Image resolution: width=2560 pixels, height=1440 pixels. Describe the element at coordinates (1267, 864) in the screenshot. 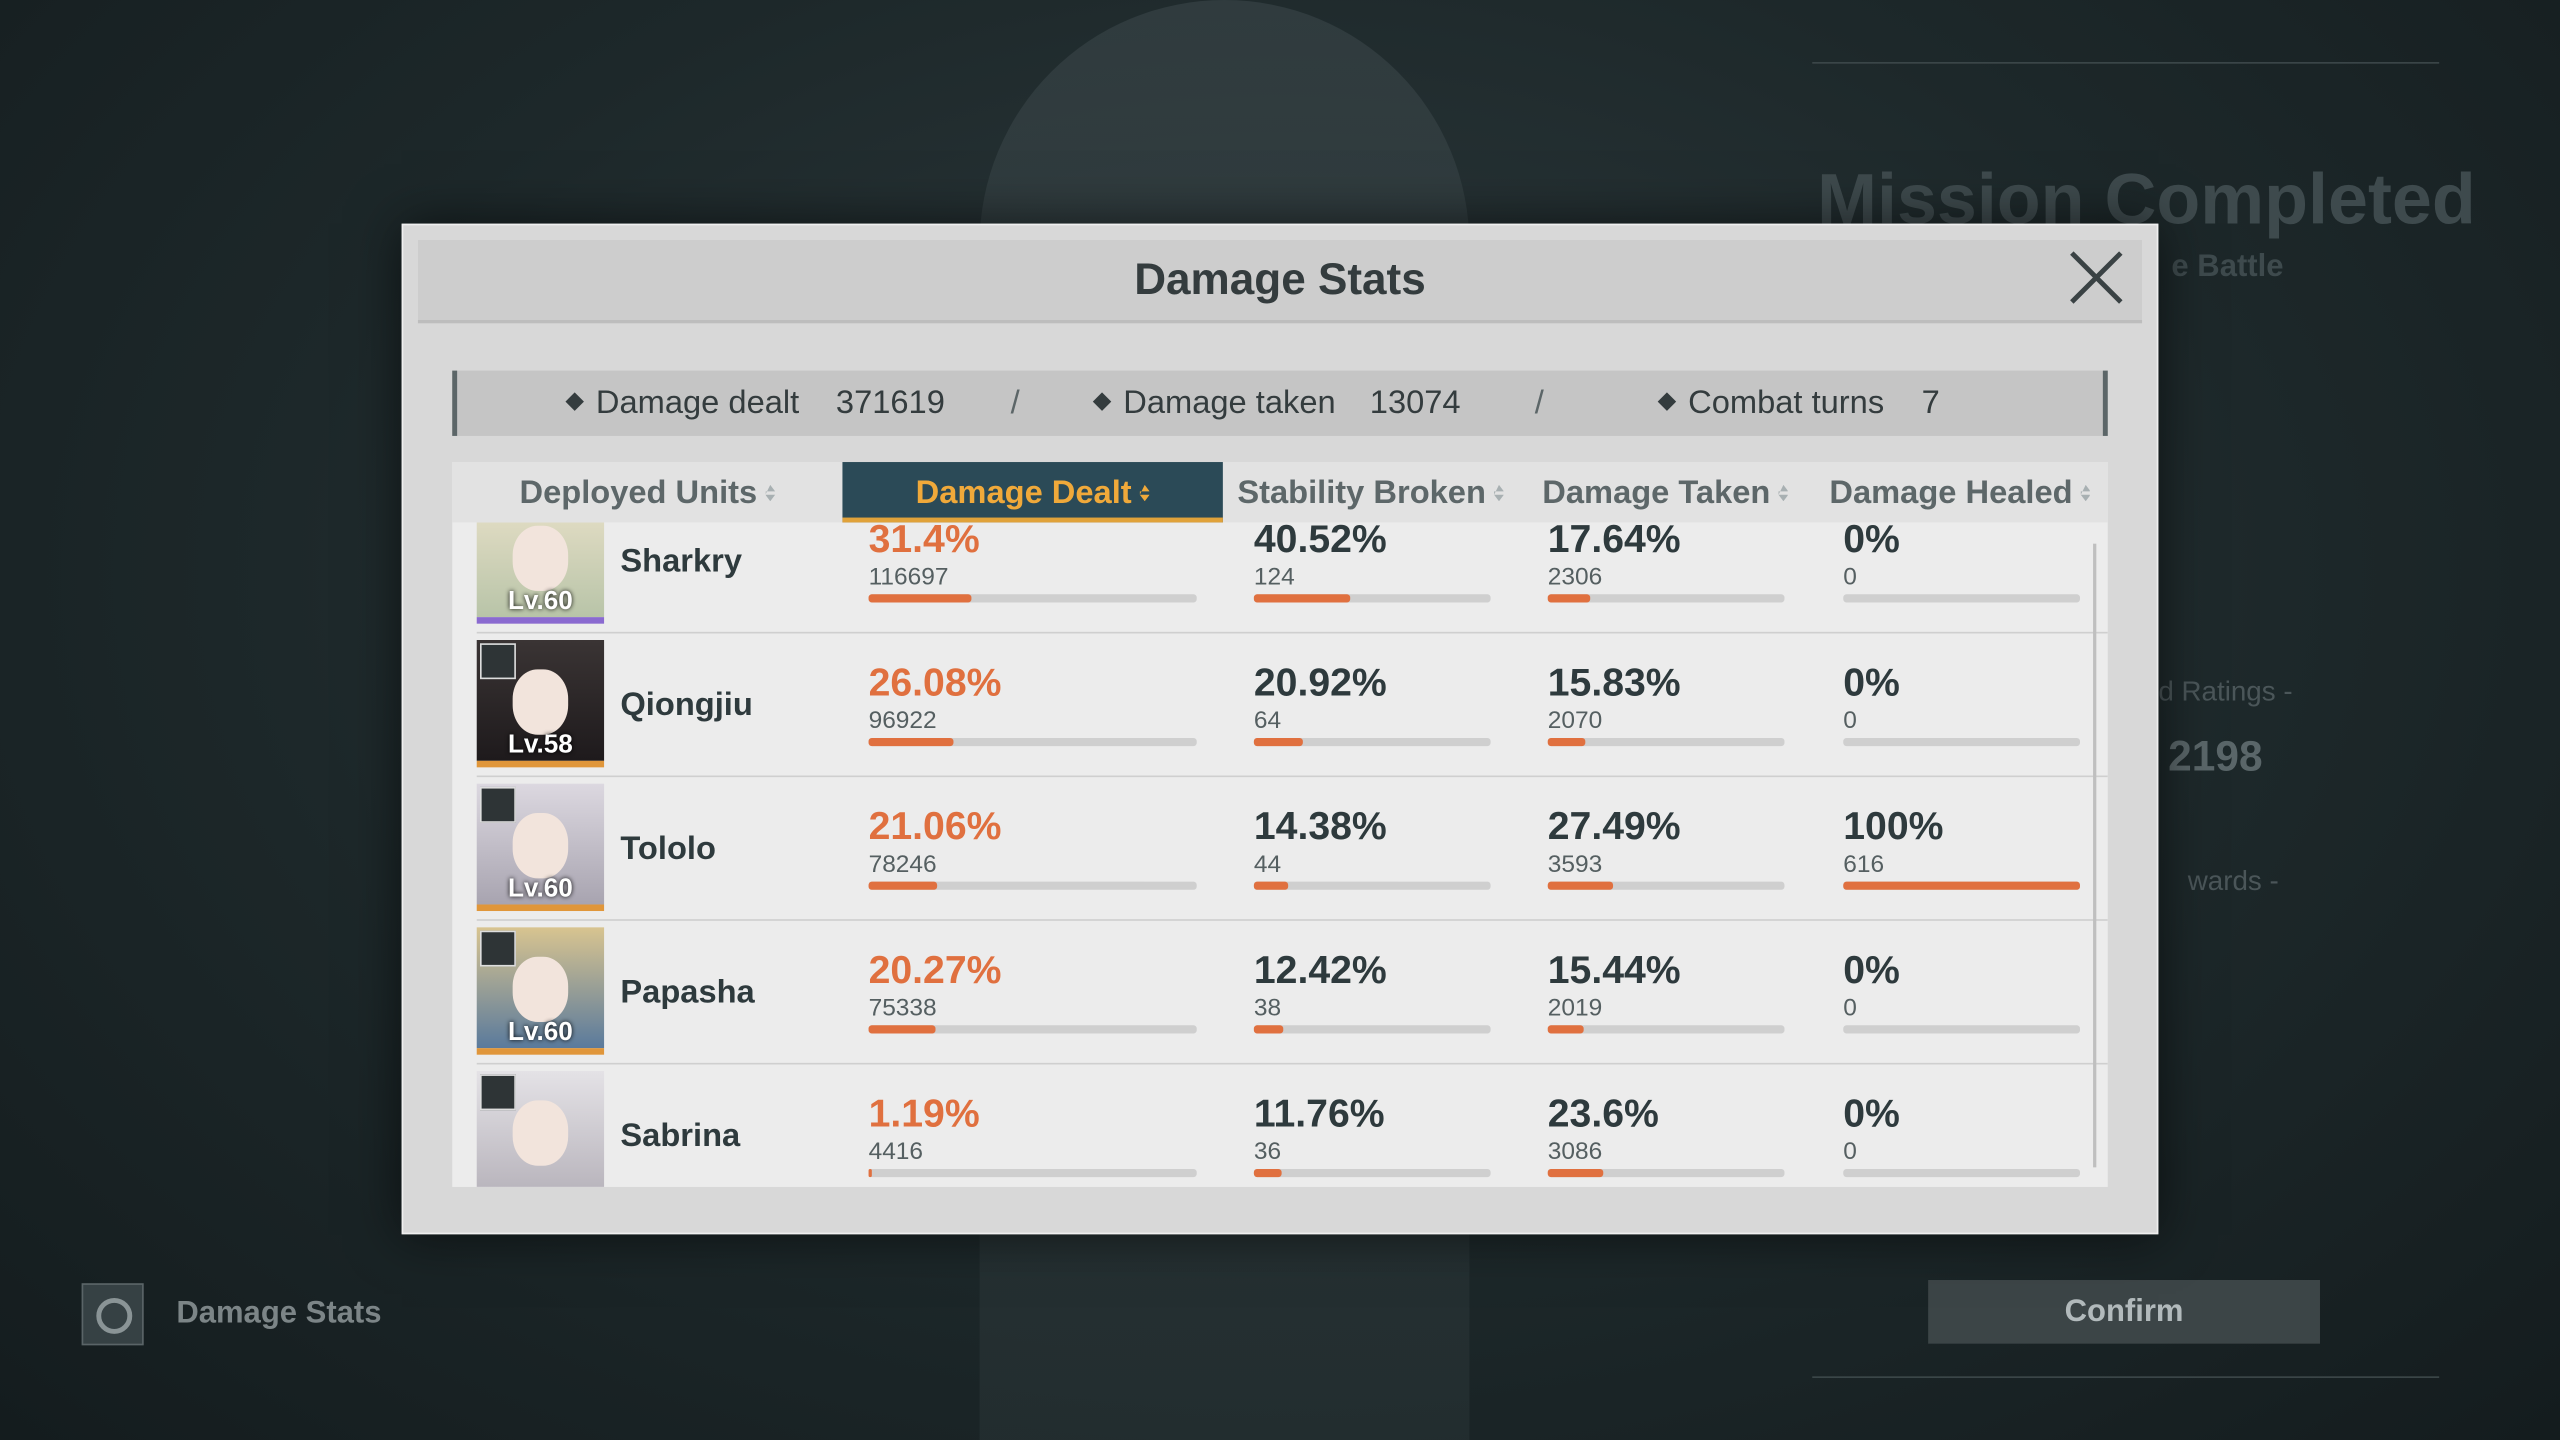

I see `stat-count: 44` at that location.